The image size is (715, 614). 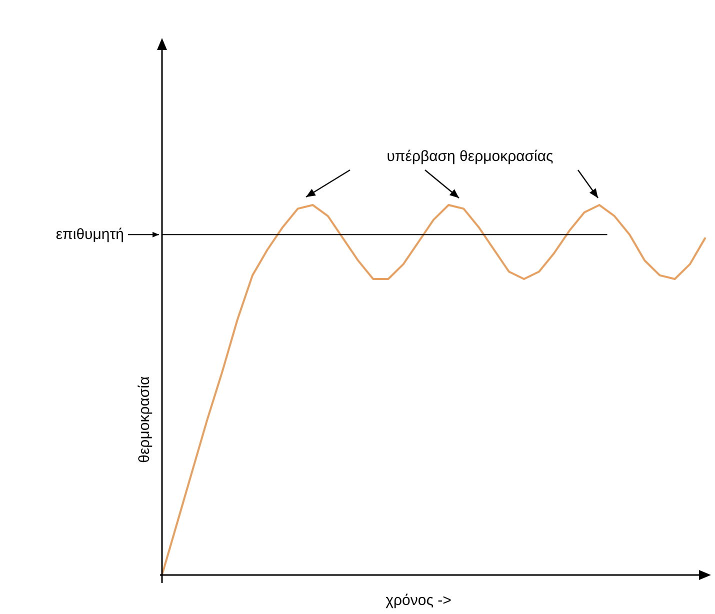 What do you see at coordinates (419, 601) in the screenshot?
I see `x-axis-title: χρόνος ->` at bounding box center [419, 601].